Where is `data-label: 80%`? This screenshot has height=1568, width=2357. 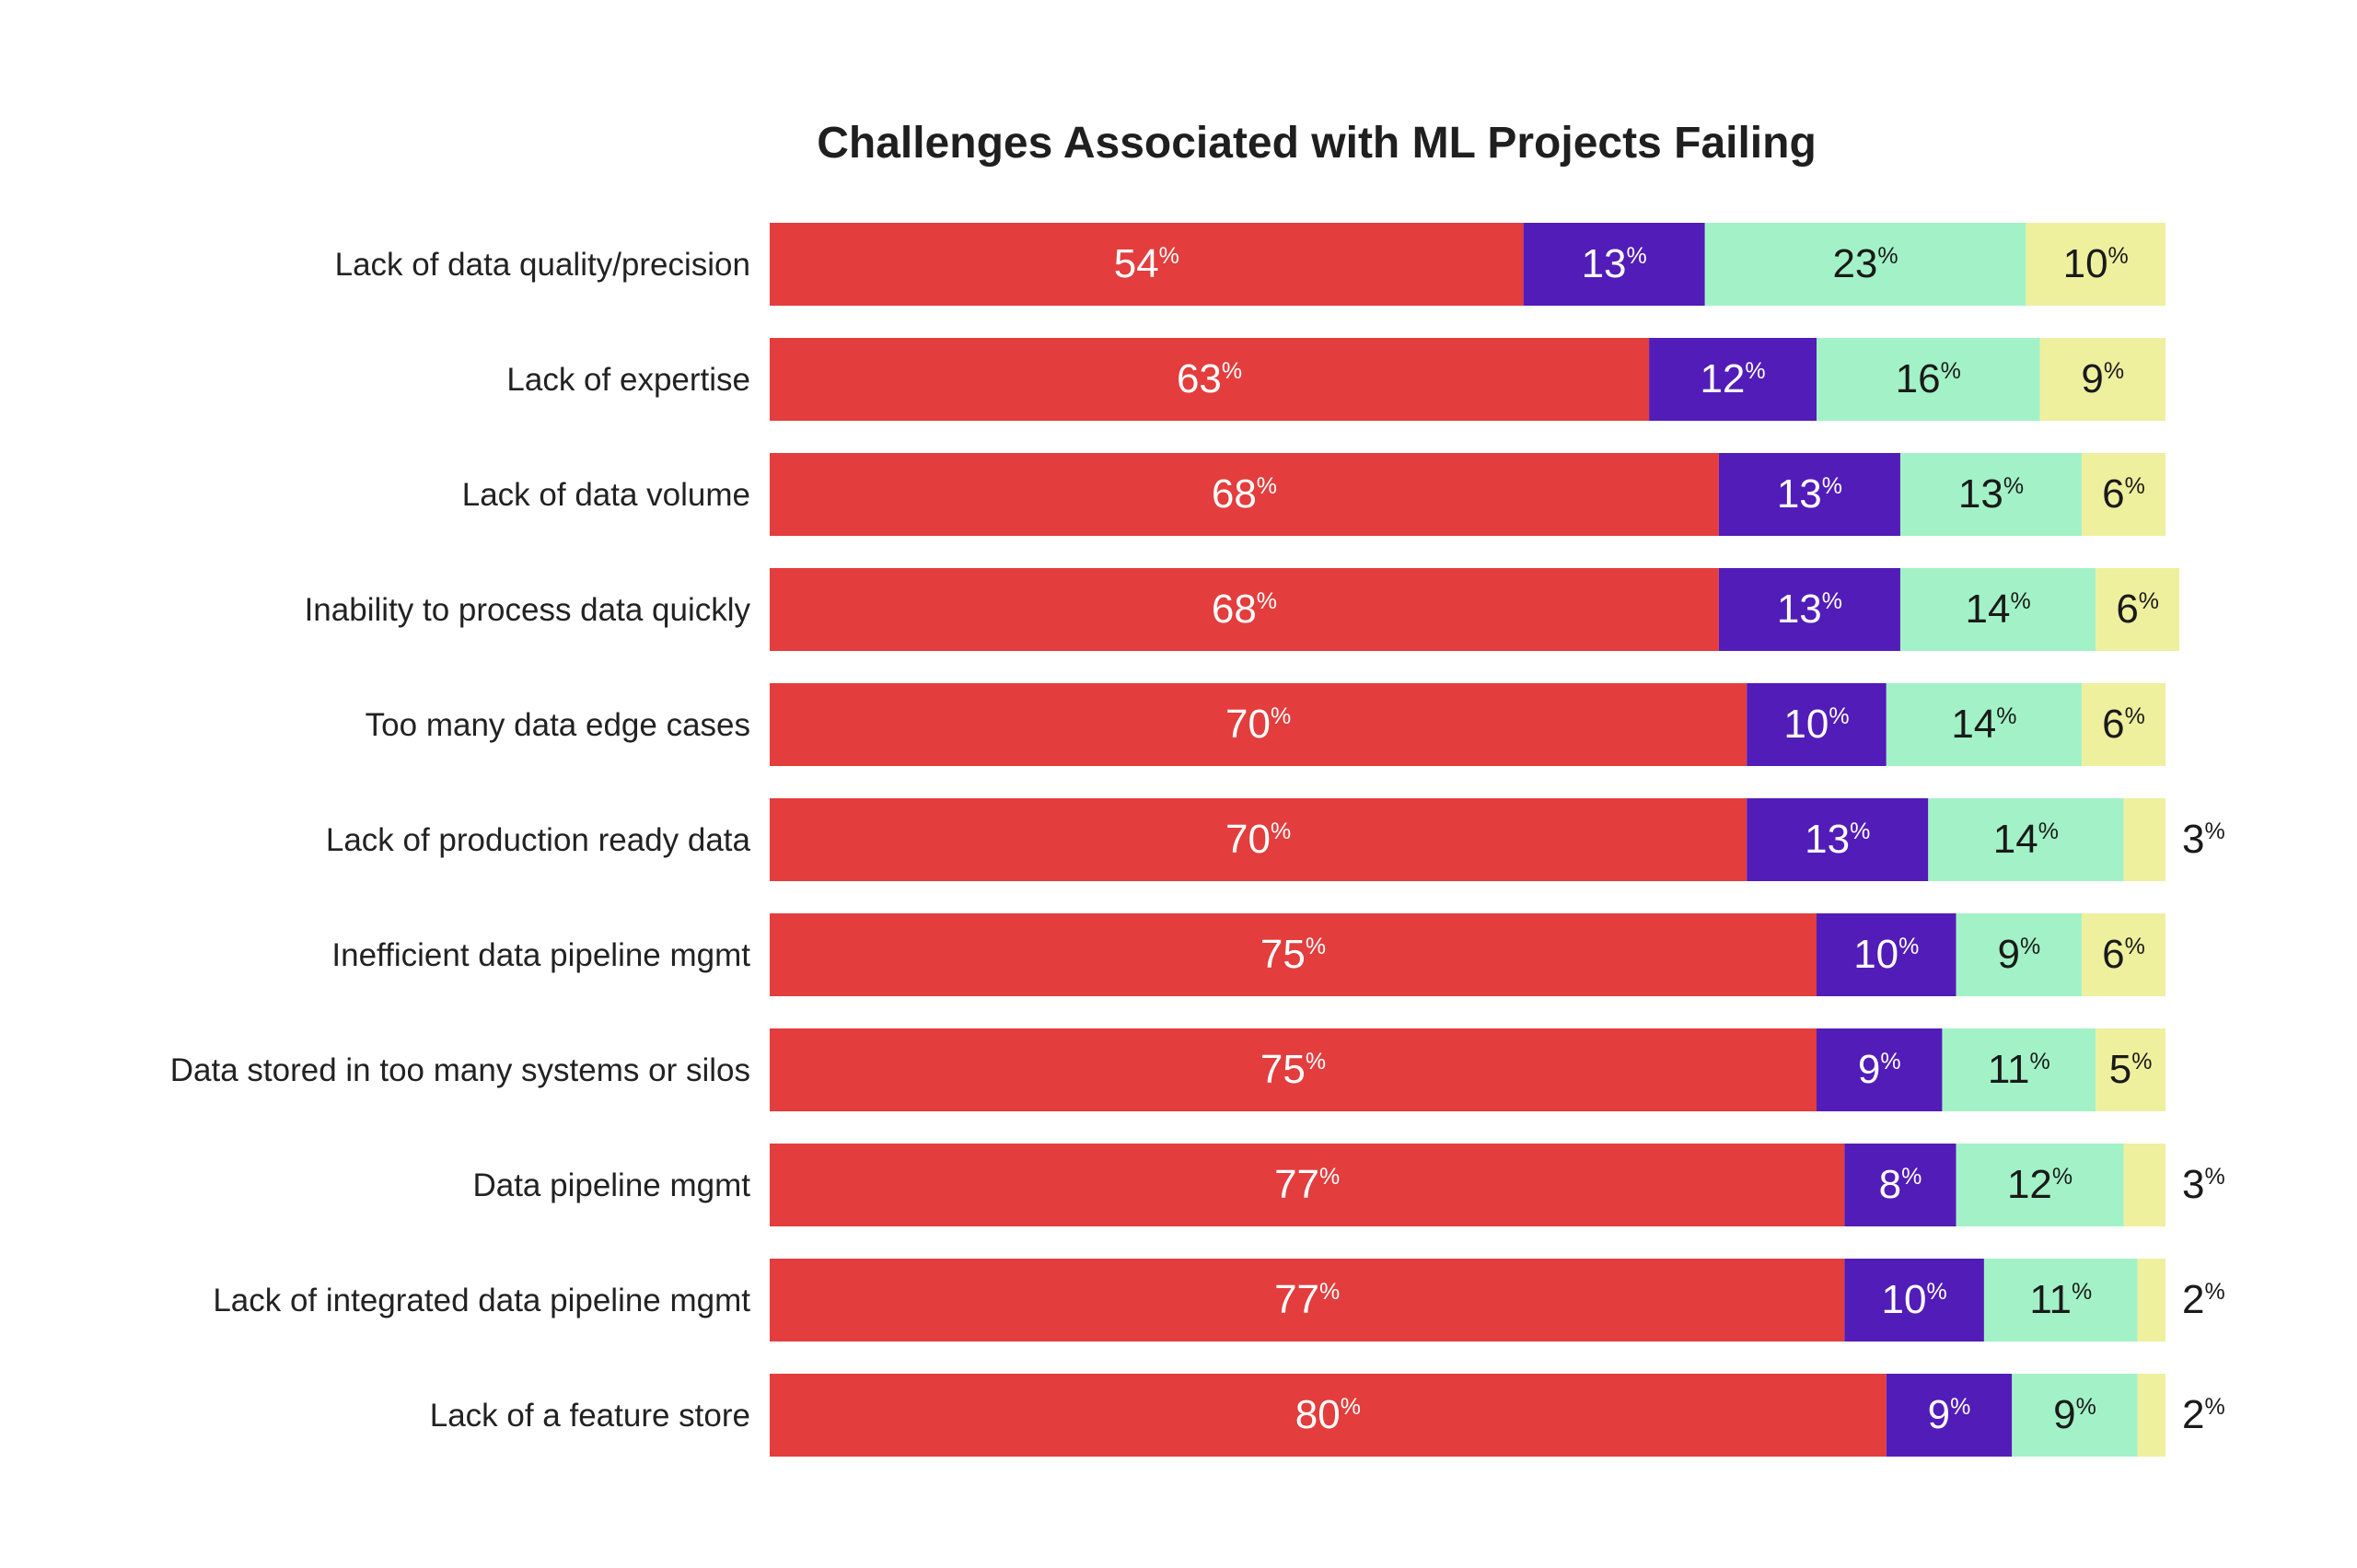 data-label: 80% is located at coordinates (1328, 1414).